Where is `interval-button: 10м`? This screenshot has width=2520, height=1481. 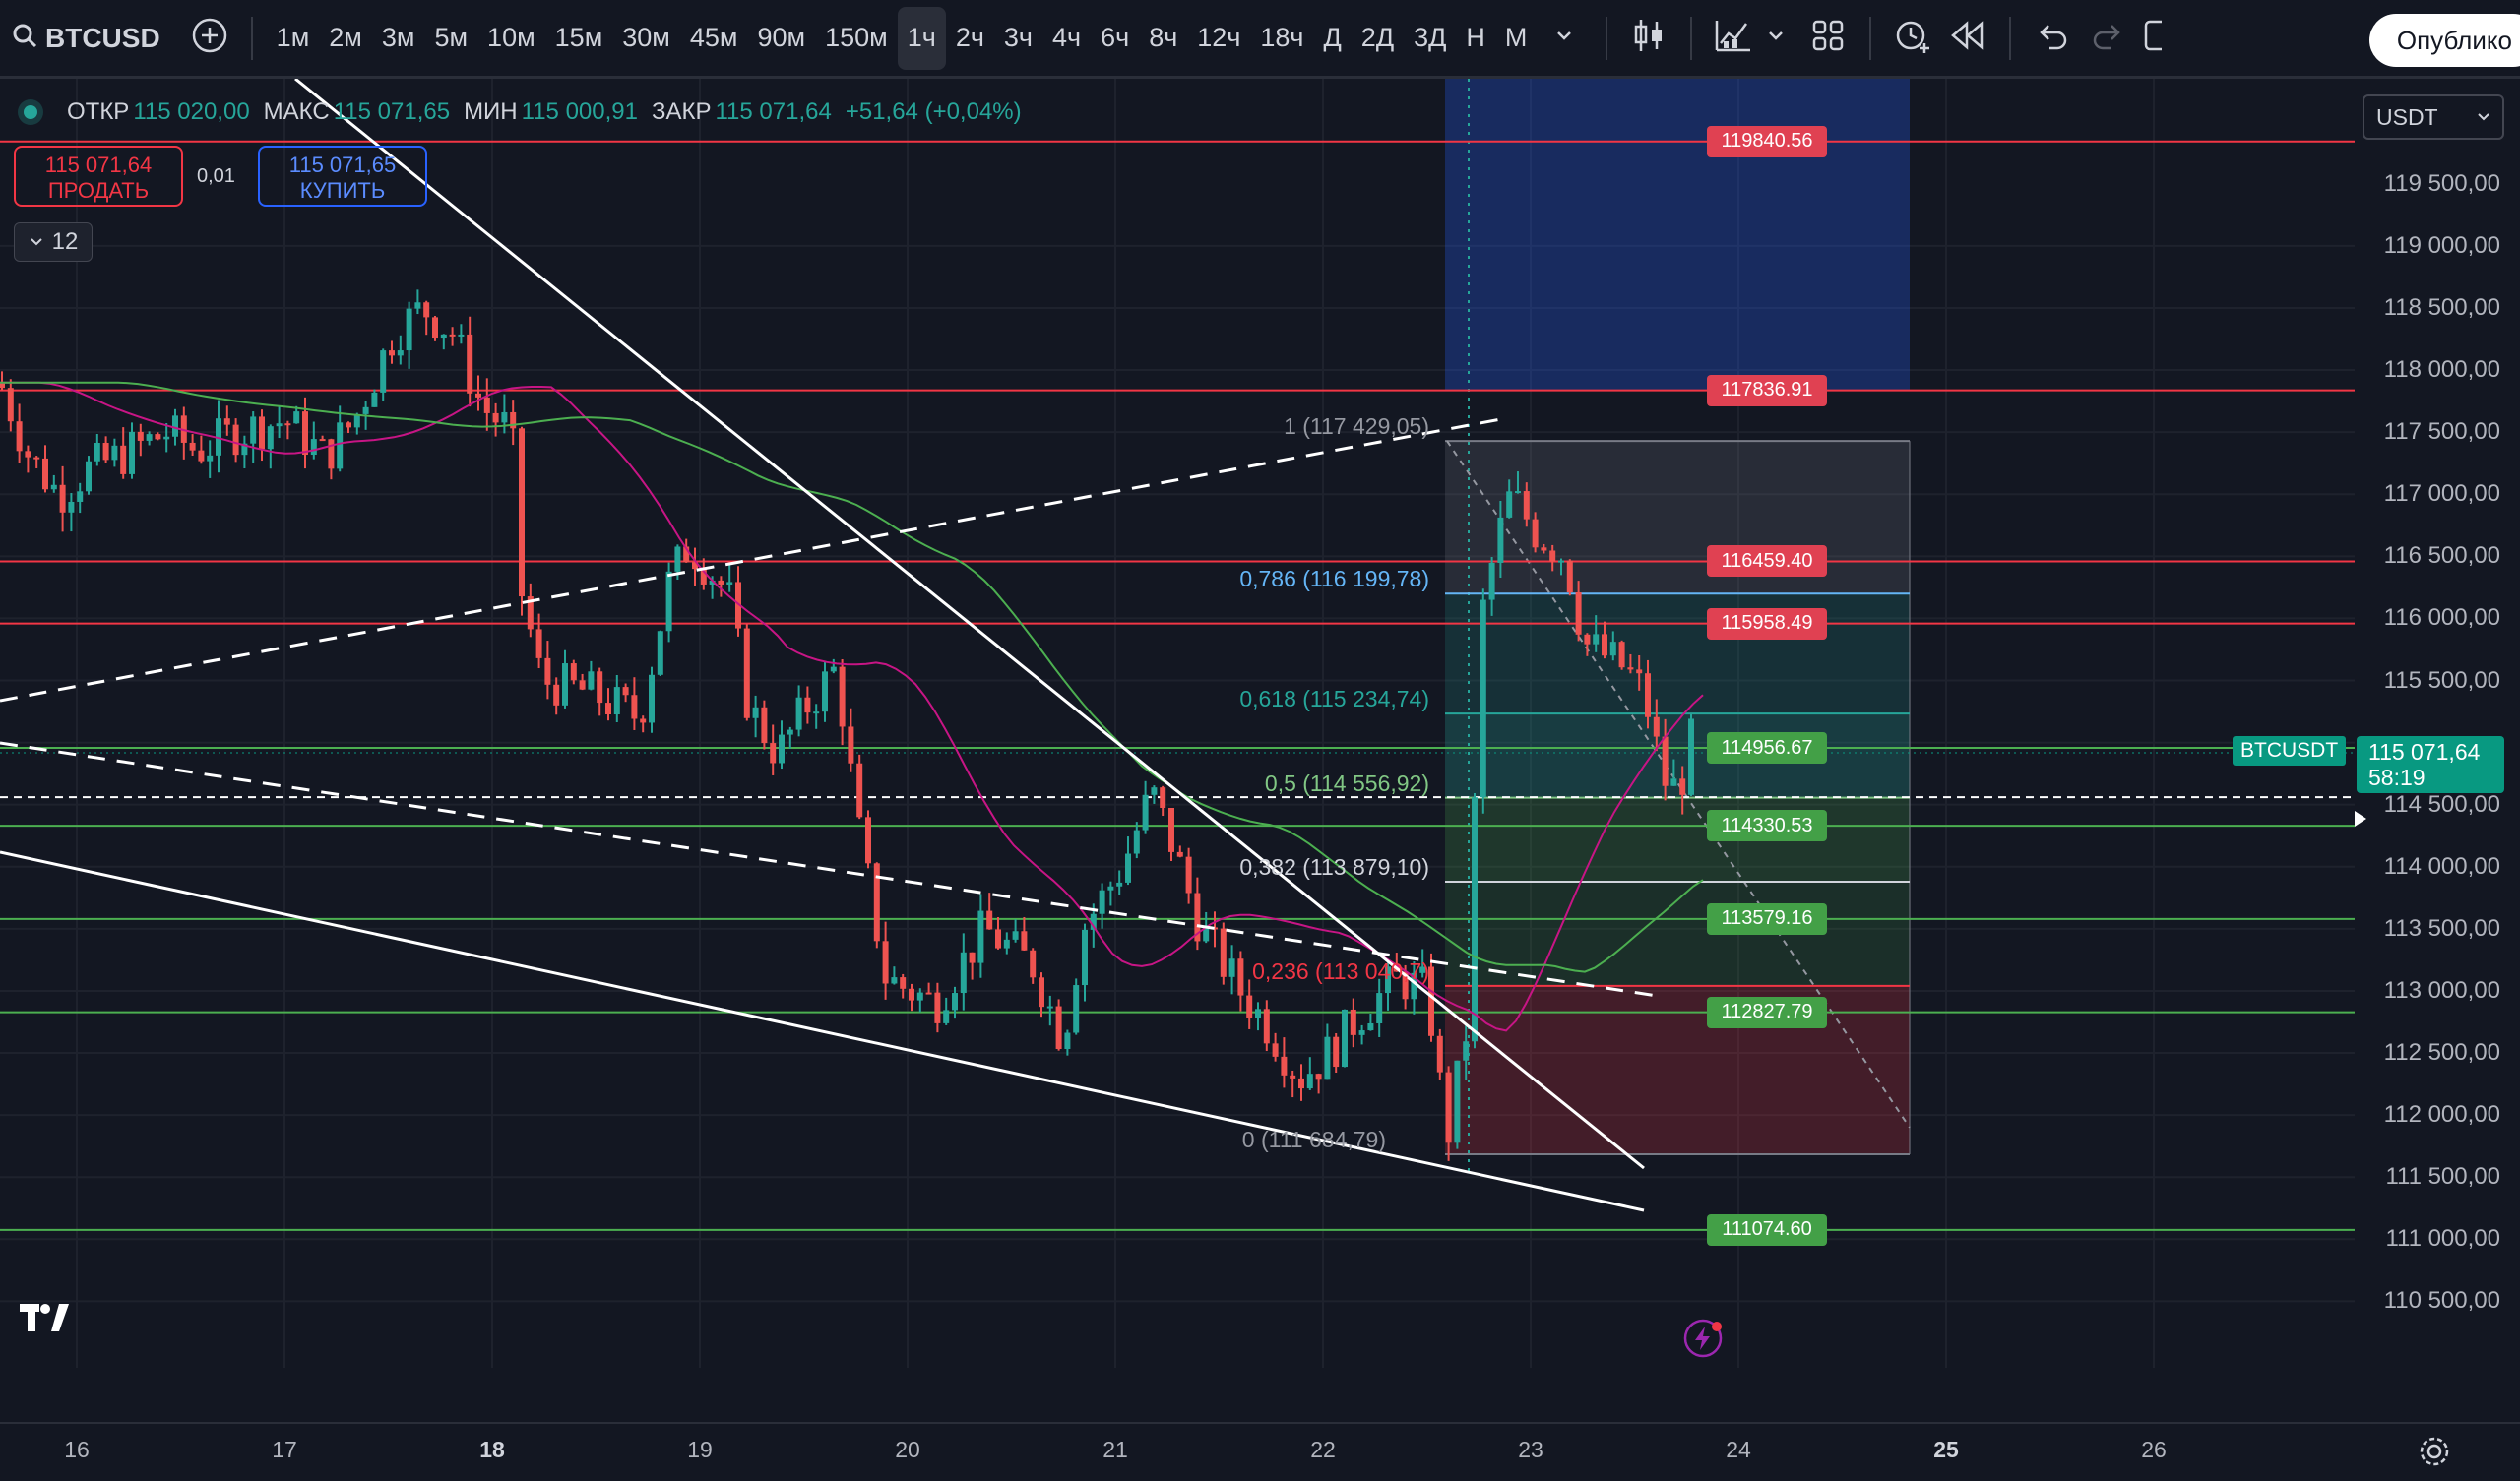
interval-button: 10м is located at coordinates (511, 37).